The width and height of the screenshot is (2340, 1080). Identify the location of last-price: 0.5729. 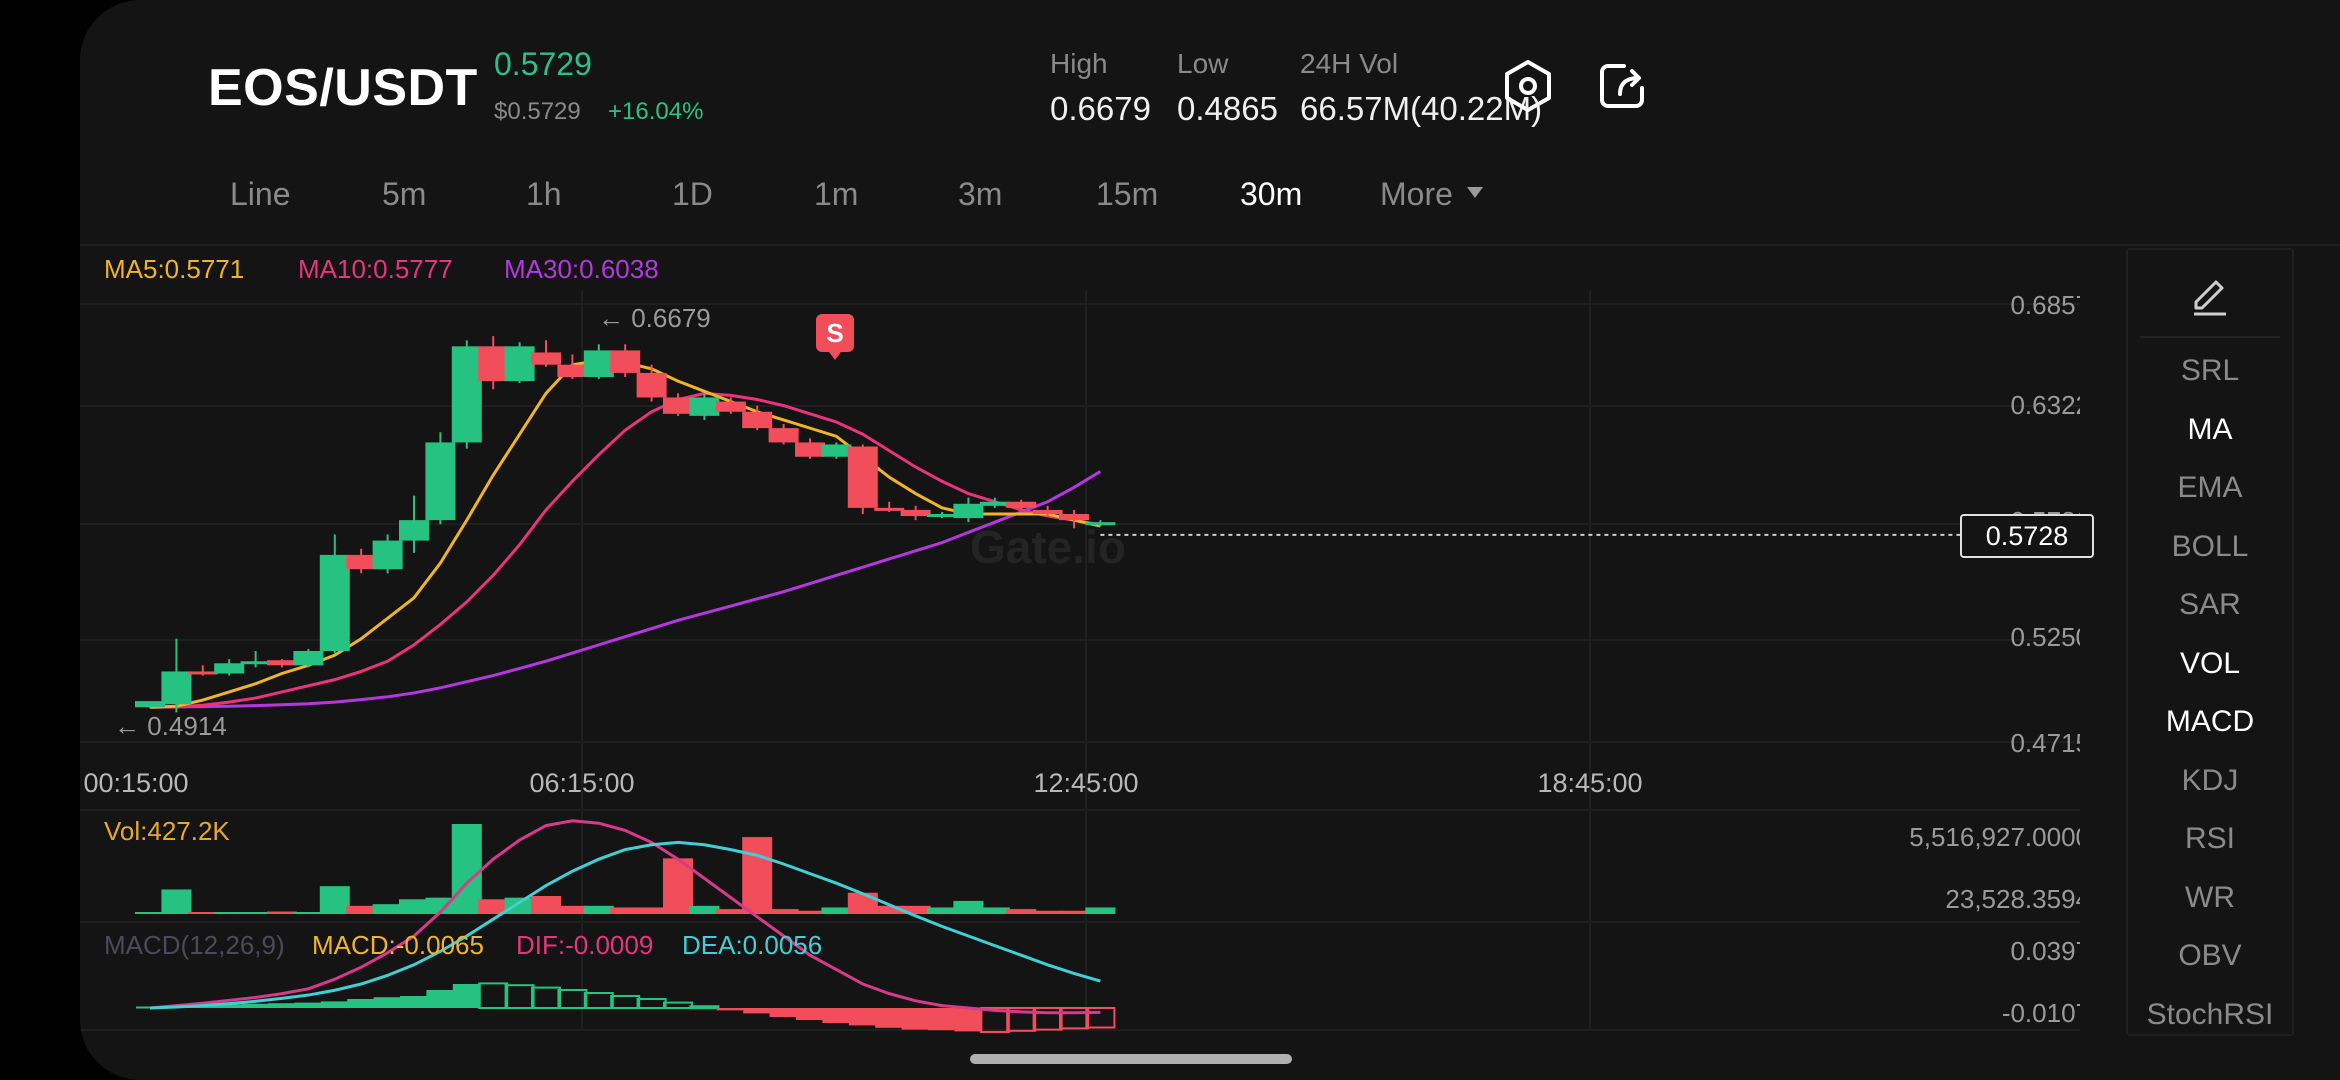
(543, 64).